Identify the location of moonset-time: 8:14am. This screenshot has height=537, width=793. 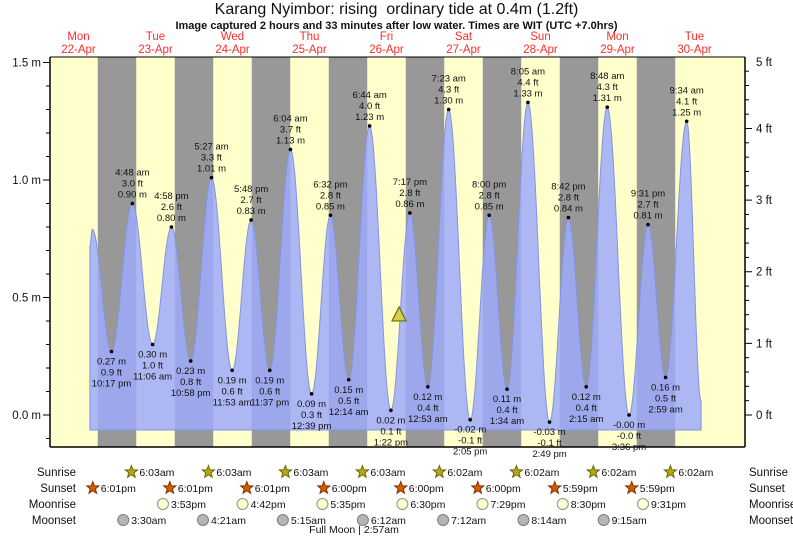
(548, 521).